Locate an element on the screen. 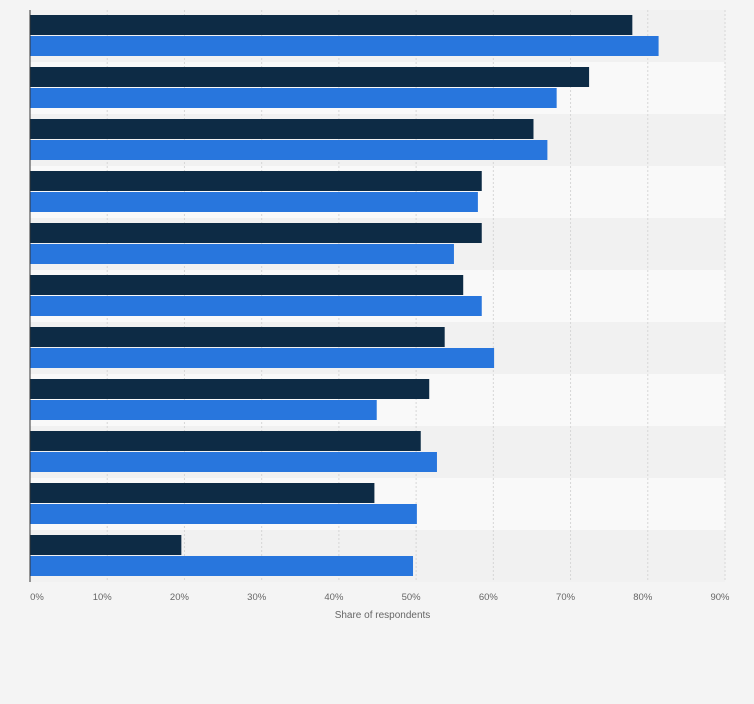 The image size is (754, 704). x-tick-label: 40% is located at coordinates (334, 597).